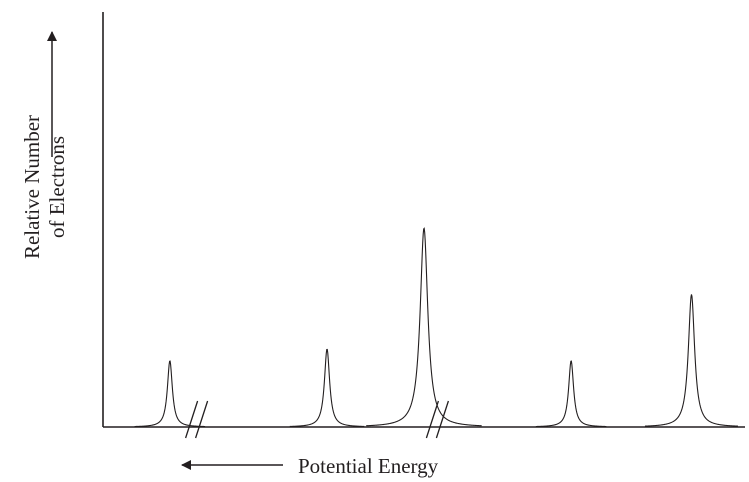 This screenshot has height=482, width=749. Describe the element at coordinates (368, 466) in the screenshot. I see `x-axis-label: Potential Energy` at that location.